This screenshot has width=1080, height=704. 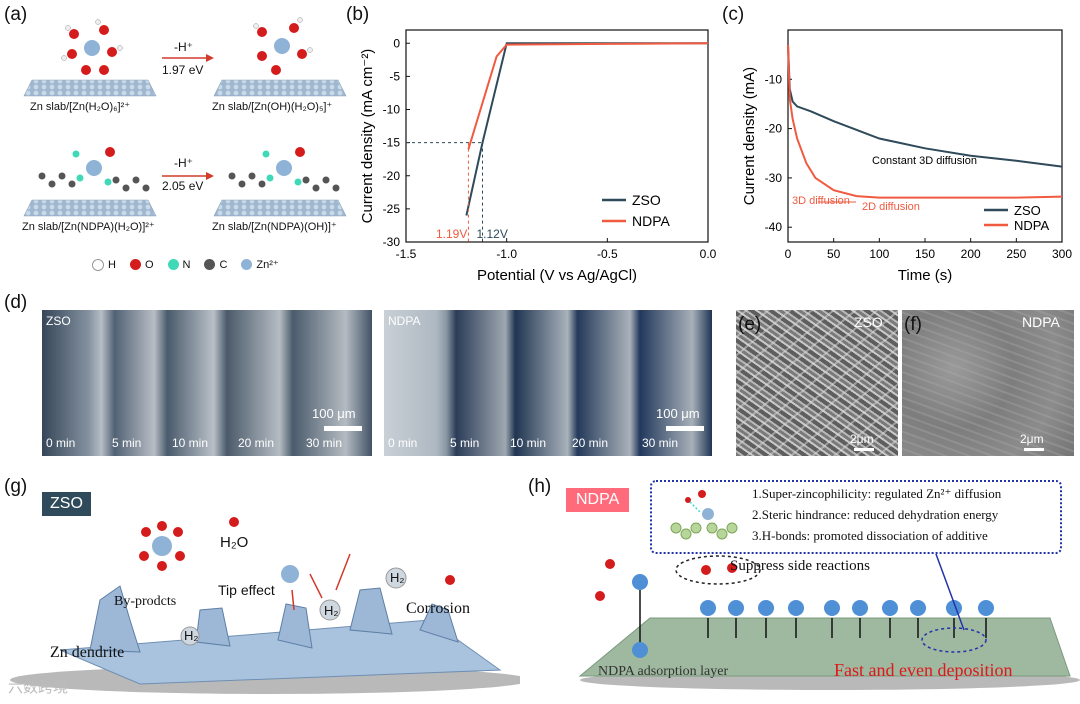 What do you see at coordinates (135, 264) in the screenshot?
I see `legend-o-dot` at bounding box center [135, 264].